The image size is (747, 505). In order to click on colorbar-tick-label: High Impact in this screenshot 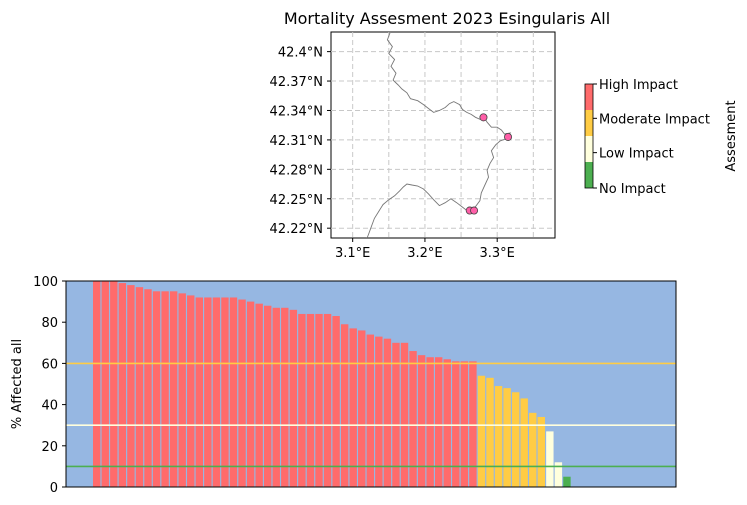, I will do `click(638, 85)`.